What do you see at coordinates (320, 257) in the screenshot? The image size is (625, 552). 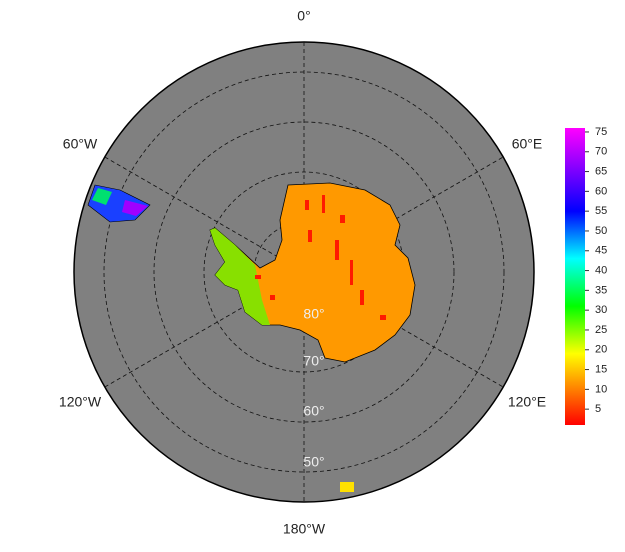 I see `melt-patches` at bounding box center [320, 257].